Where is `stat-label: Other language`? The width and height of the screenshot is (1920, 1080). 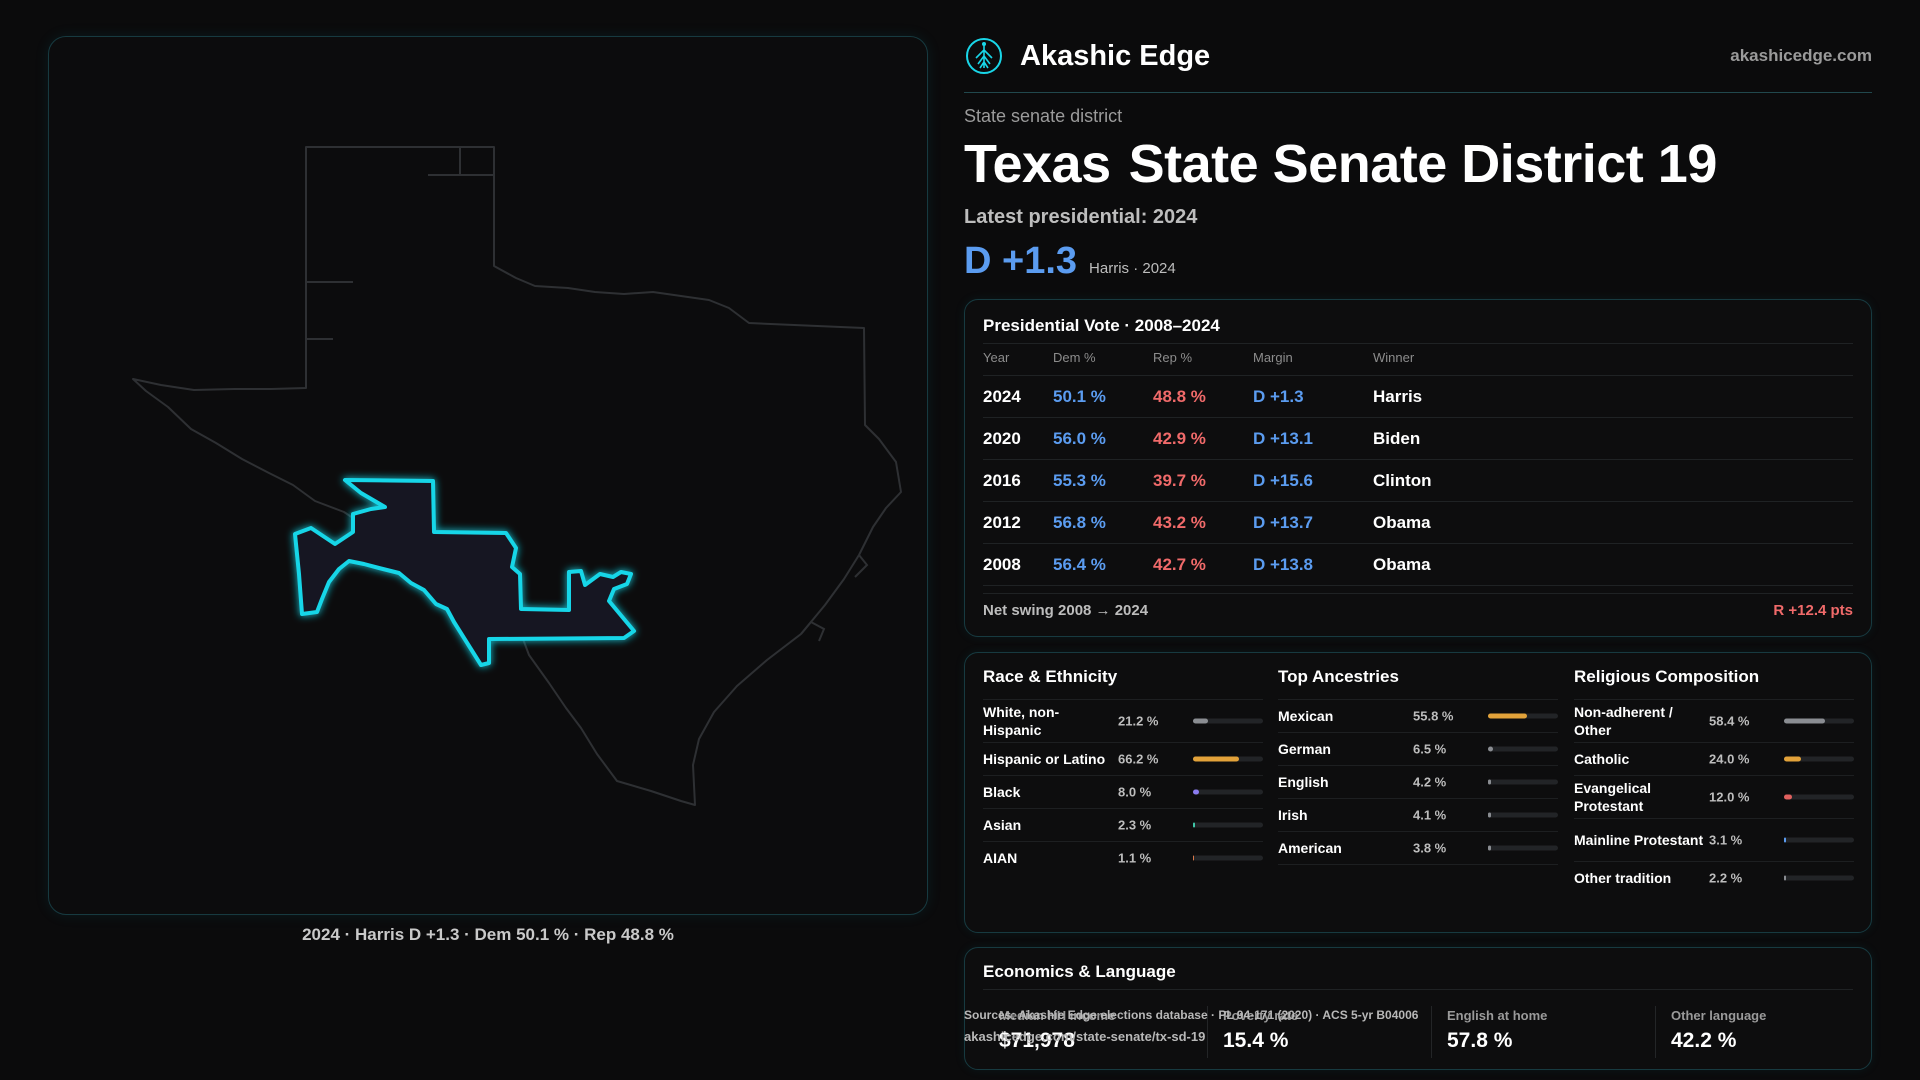
stat-label: Other language is located at coordinates (1719, 1015).